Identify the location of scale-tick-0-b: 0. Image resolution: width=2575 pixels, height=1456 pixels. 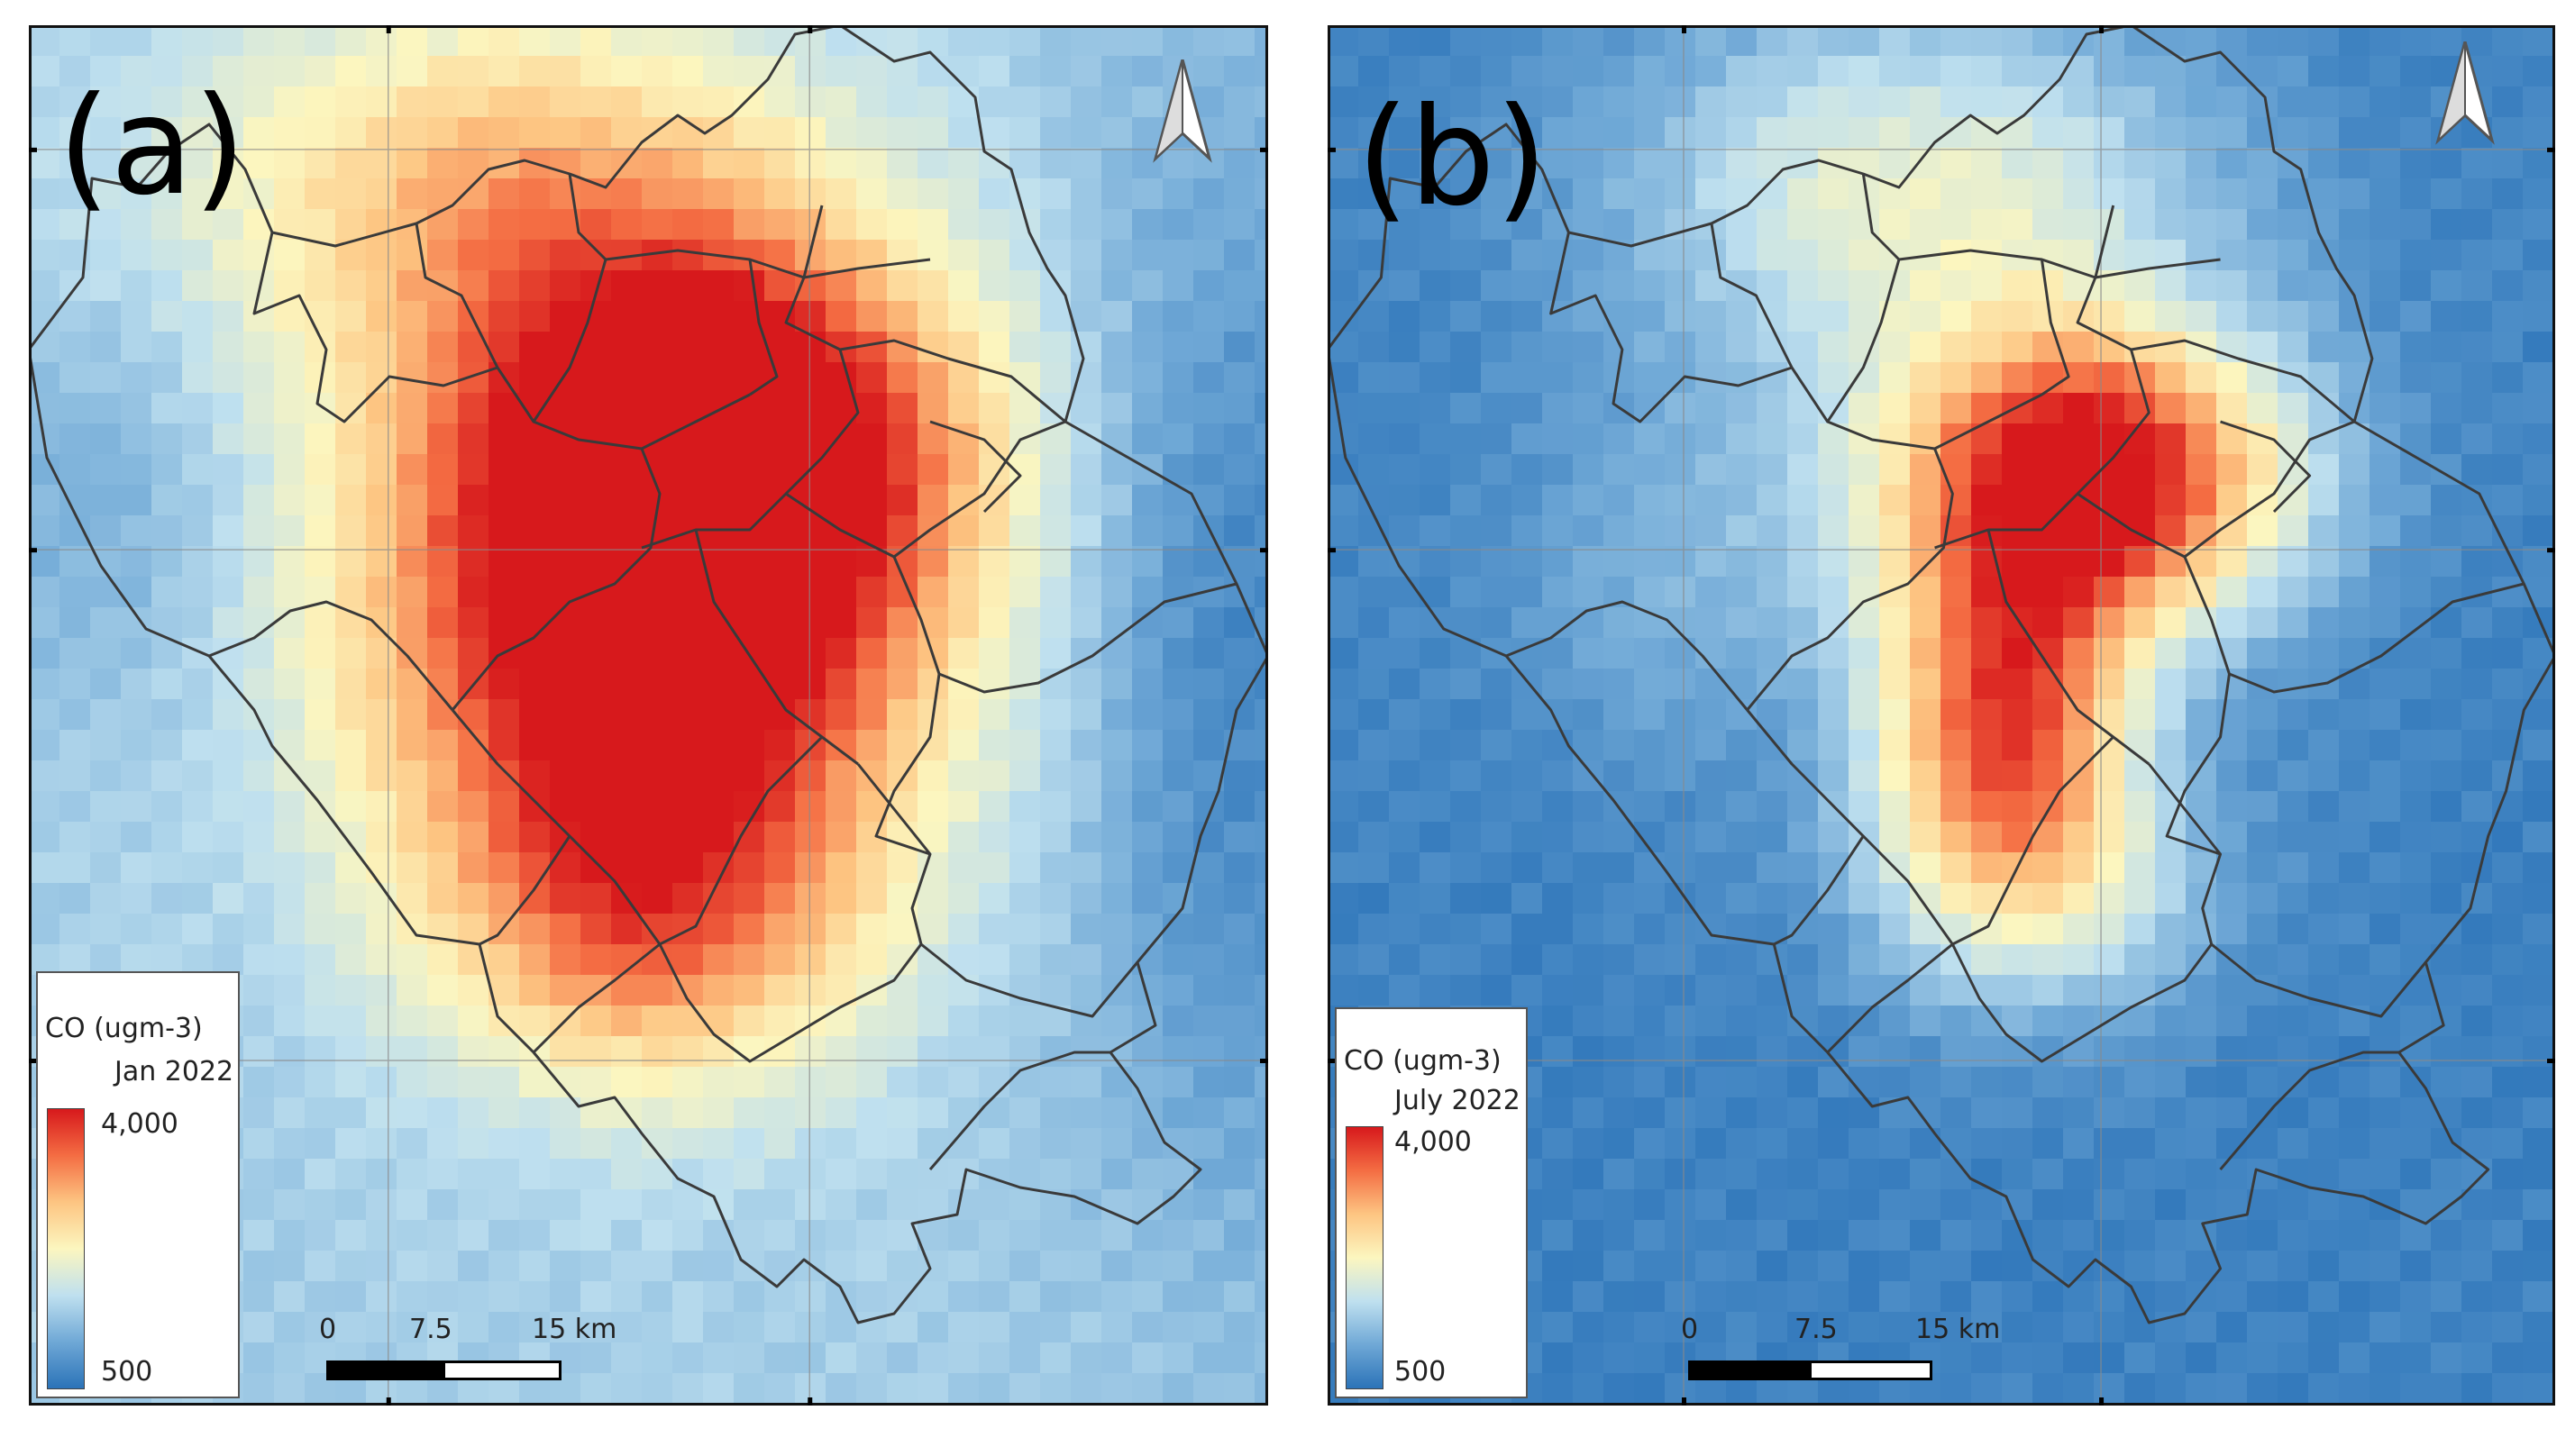
(1690, 1330).